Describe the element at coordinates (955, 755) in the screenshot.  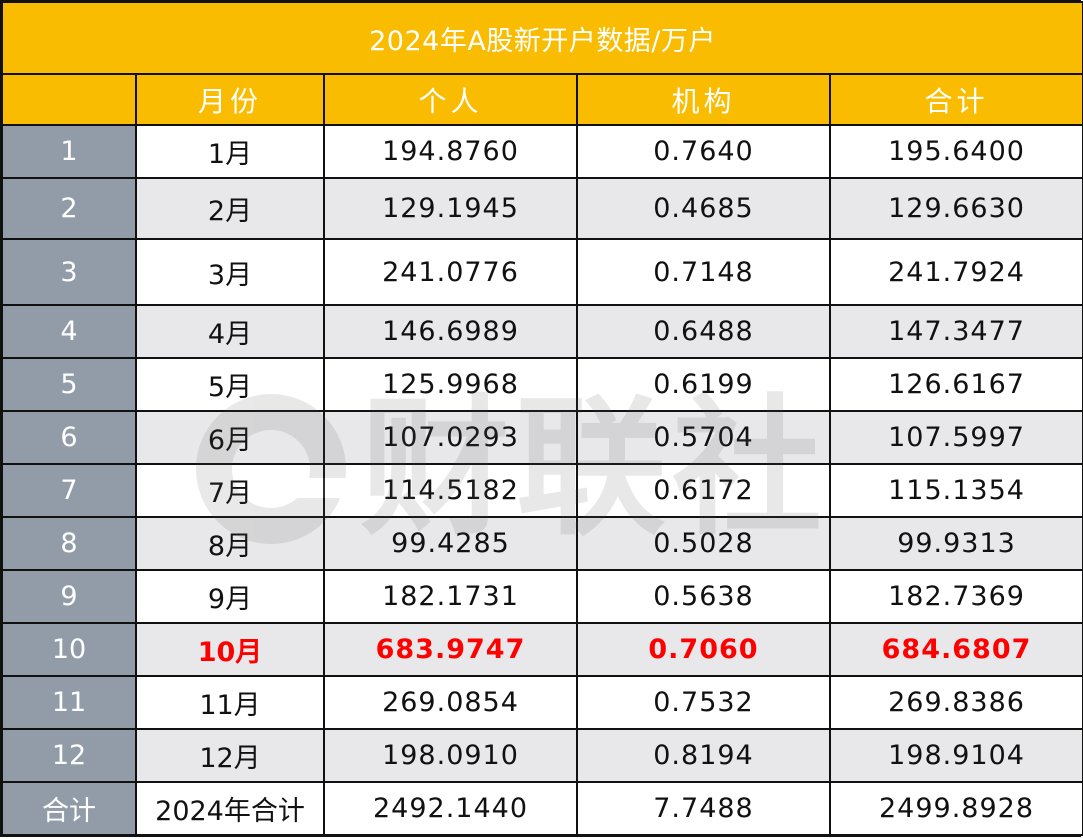
I see `total-cell: 198.9104` at that location.